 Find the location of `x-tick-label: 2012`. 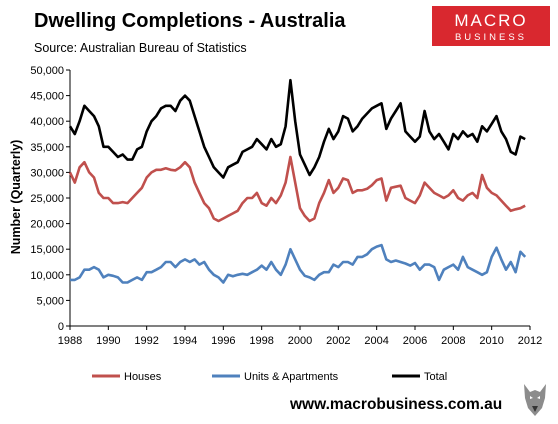

x-tick-label: 2012 is located at coordinates (530, 341).